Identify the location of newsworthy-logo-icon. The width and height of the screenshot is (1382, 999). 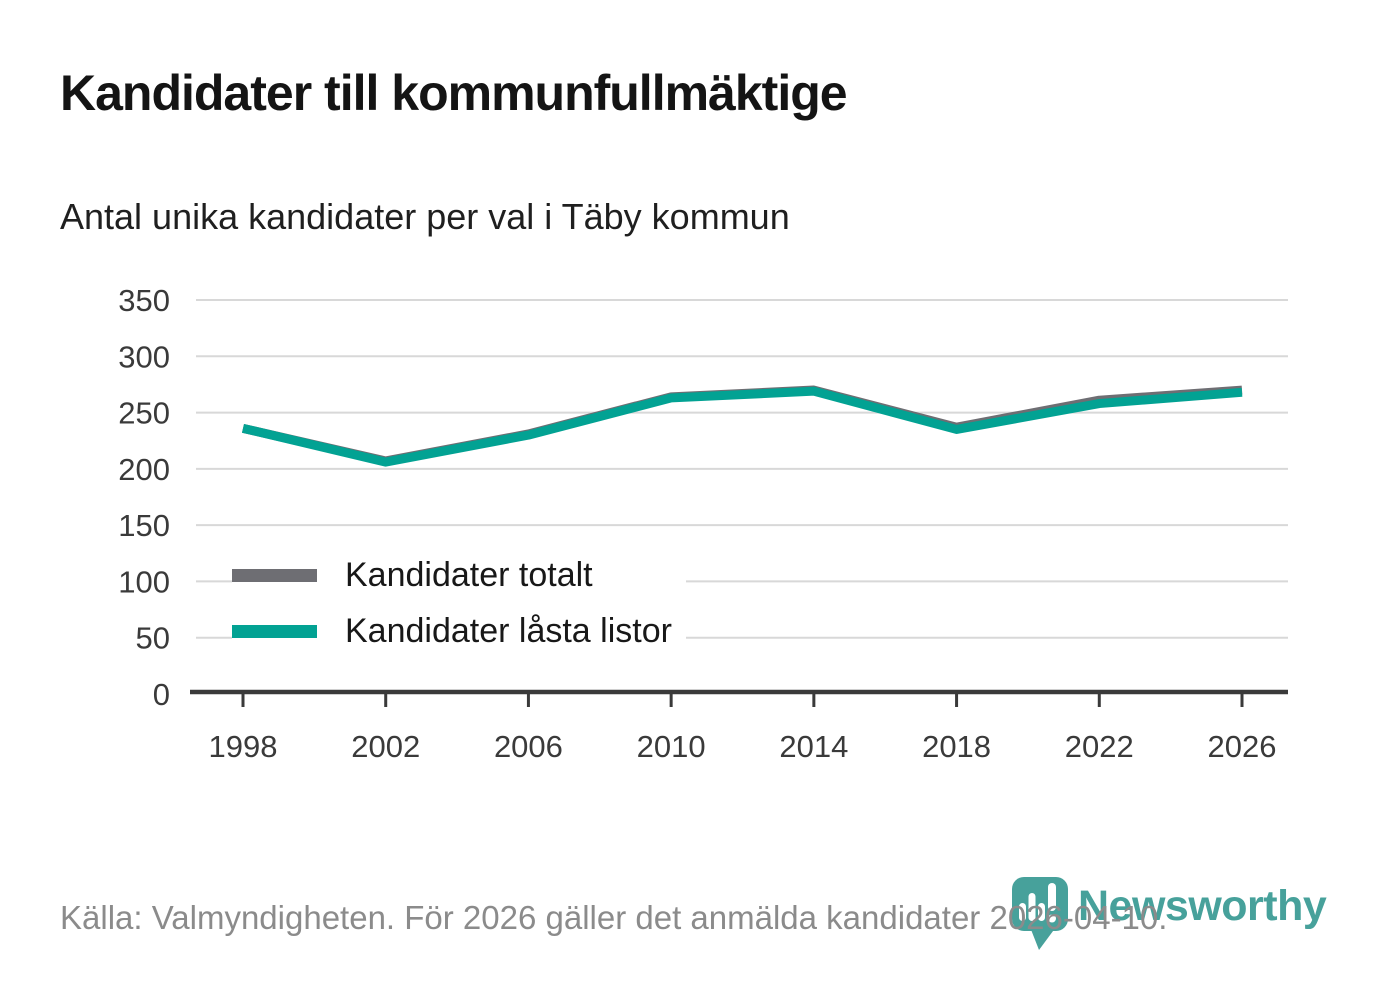
(1040, 913).